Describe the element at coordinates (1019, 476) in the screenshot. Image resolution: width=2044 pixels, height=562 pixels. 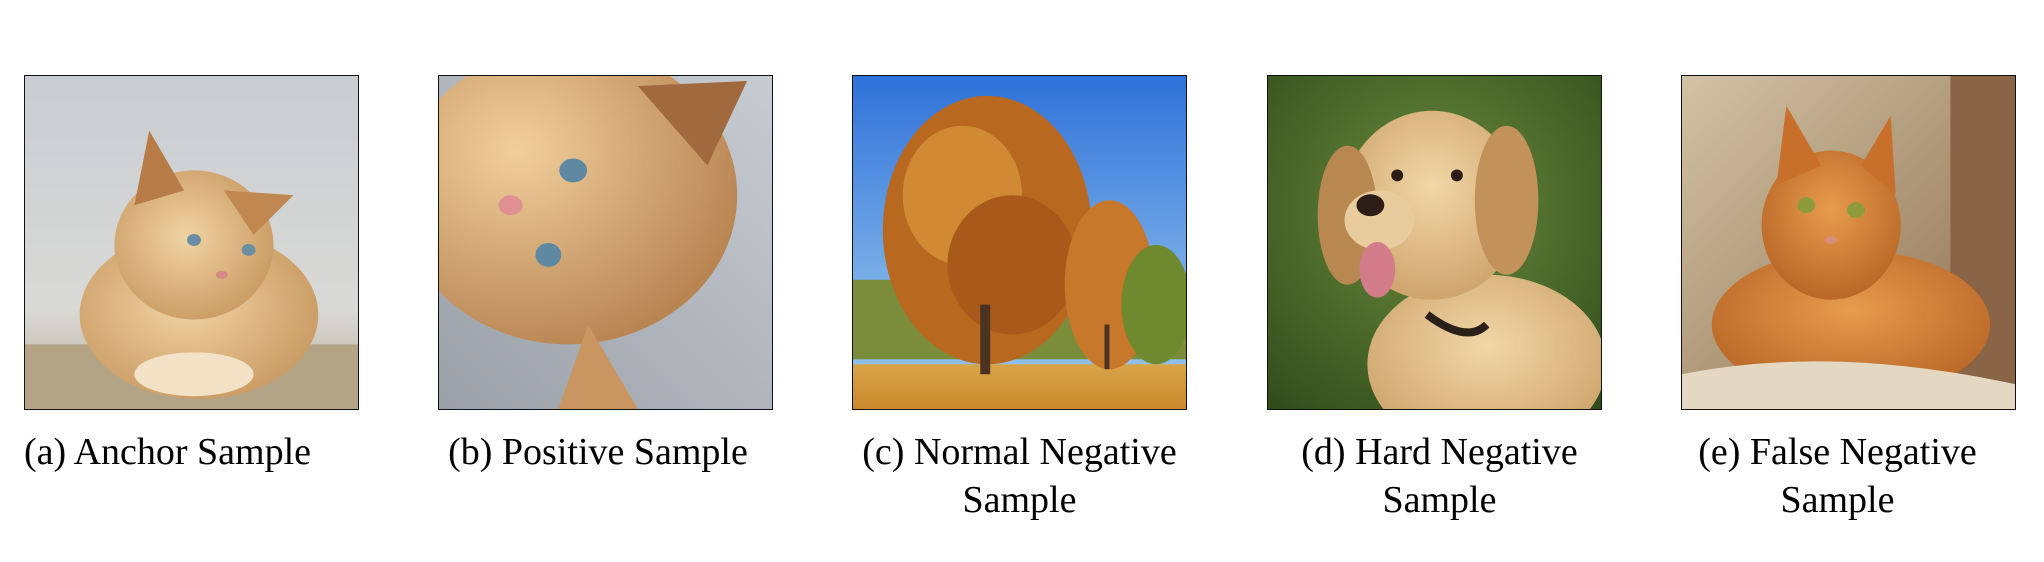
I see `normal-negative-sample-caption: (c) Normal Negative Sample` at that location.